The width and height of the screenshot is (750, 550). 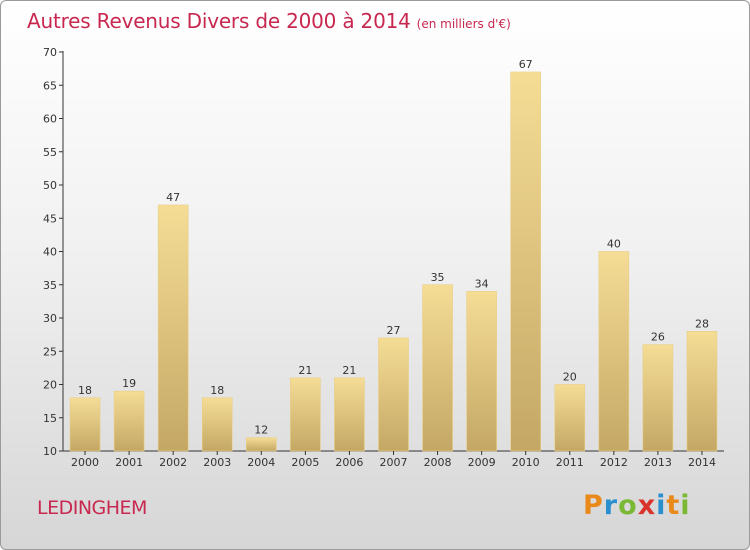 What do you see at coordinates (219, 21) in the screenshot?
I see `chart-title: Autres Revenus Divers de 2000 à 2014` at bounding box center [219, 21].